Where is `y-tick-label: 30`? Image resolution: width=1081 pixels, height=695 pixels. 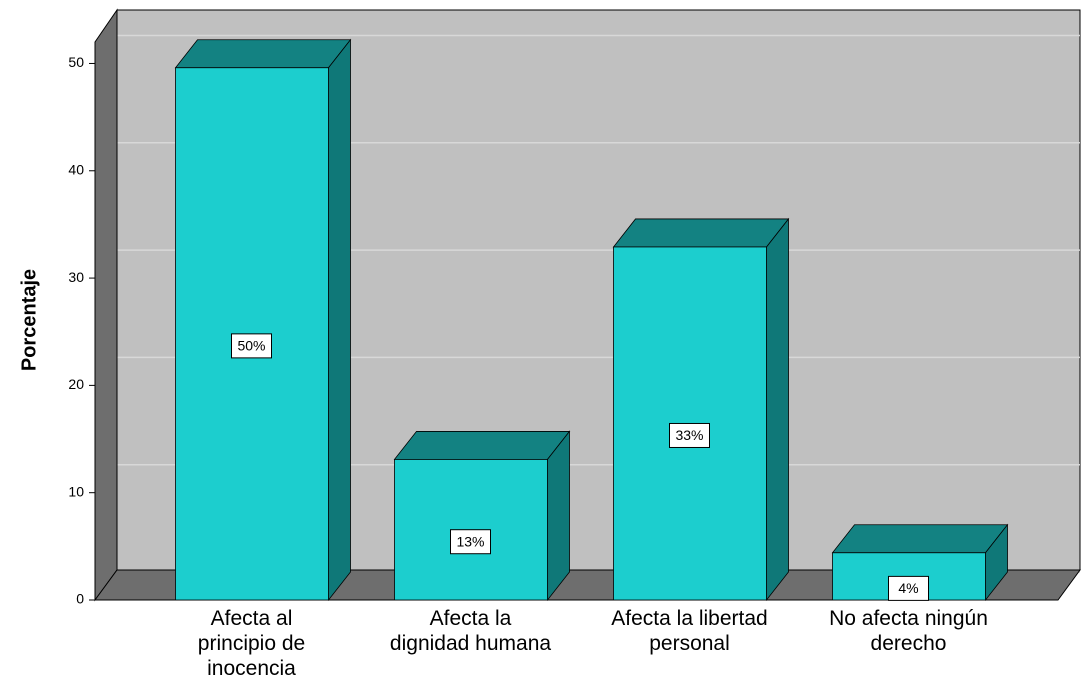 y-tick-label: 30 is located at coordinates (76, 277).